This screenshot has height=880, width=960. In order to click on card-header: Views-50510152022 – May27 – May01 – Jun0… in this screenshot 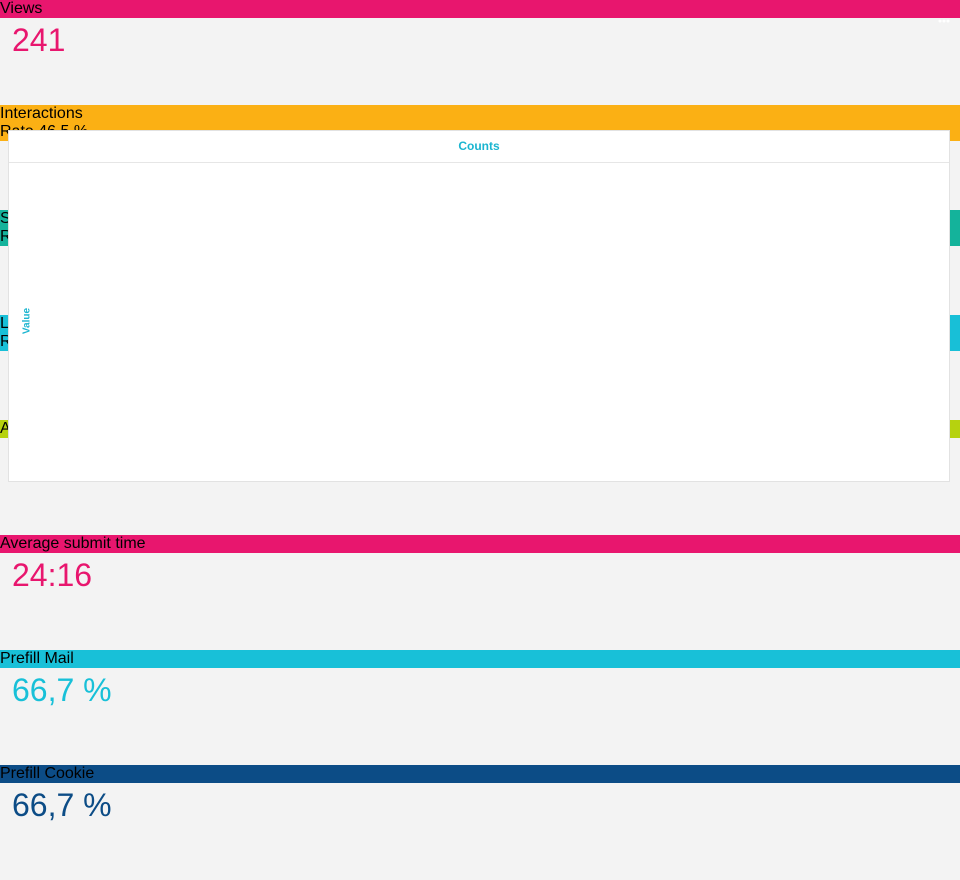, I will do `click(480, 11)`.